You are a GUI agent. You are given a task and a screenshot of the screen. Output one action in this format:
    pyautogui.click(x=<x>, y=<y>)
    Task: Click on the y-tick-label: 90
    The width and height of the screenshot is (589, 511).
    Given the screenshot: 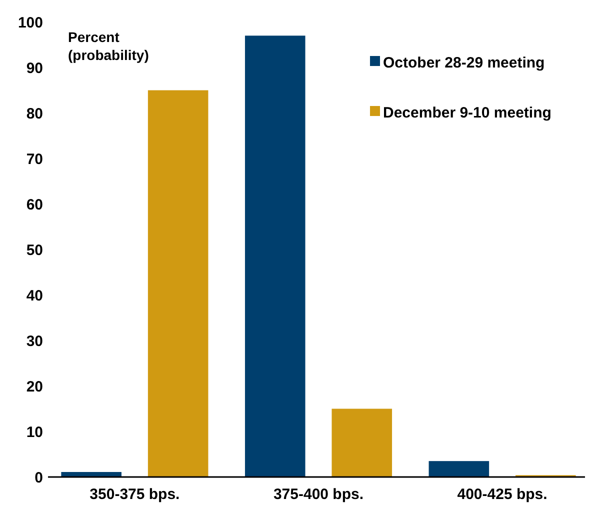 What is the action you would take?
    pyautogui.click(x=34, y=68)
    